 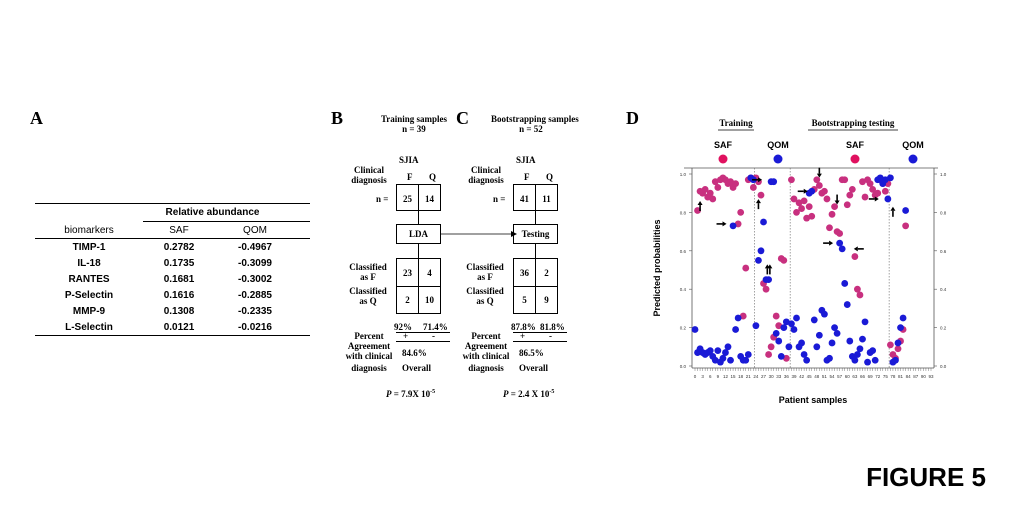 I want to click on y-tick-label: 0.4, so click(x=943, y=289).